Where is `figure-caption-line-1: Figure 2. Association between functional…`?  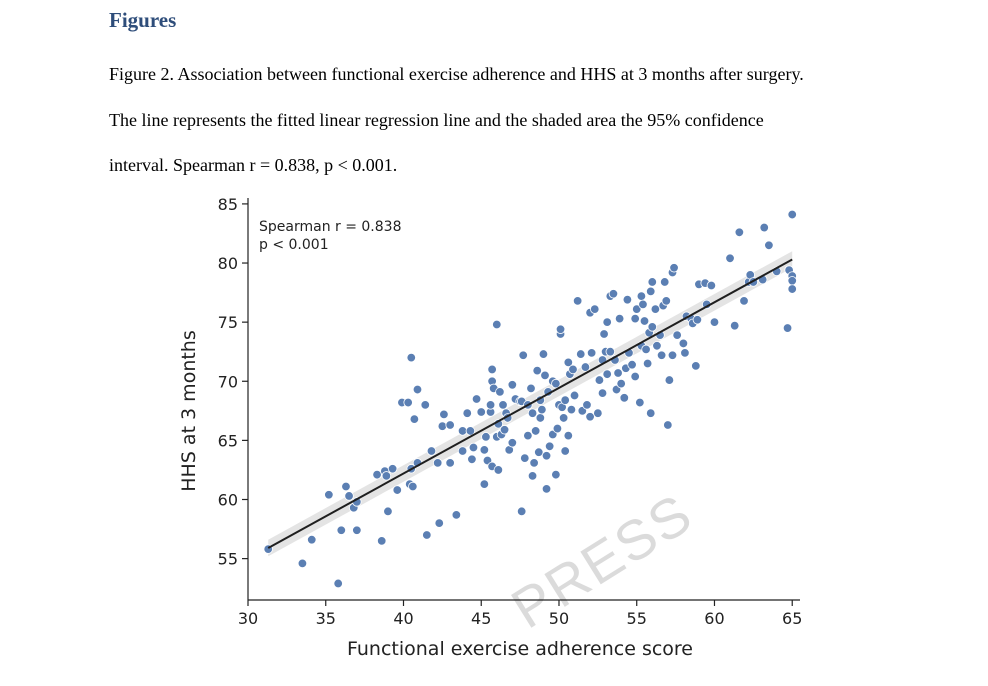
figure-caption-line-1: Figure 2. Association between functional… is located at coordinates (456, 74).